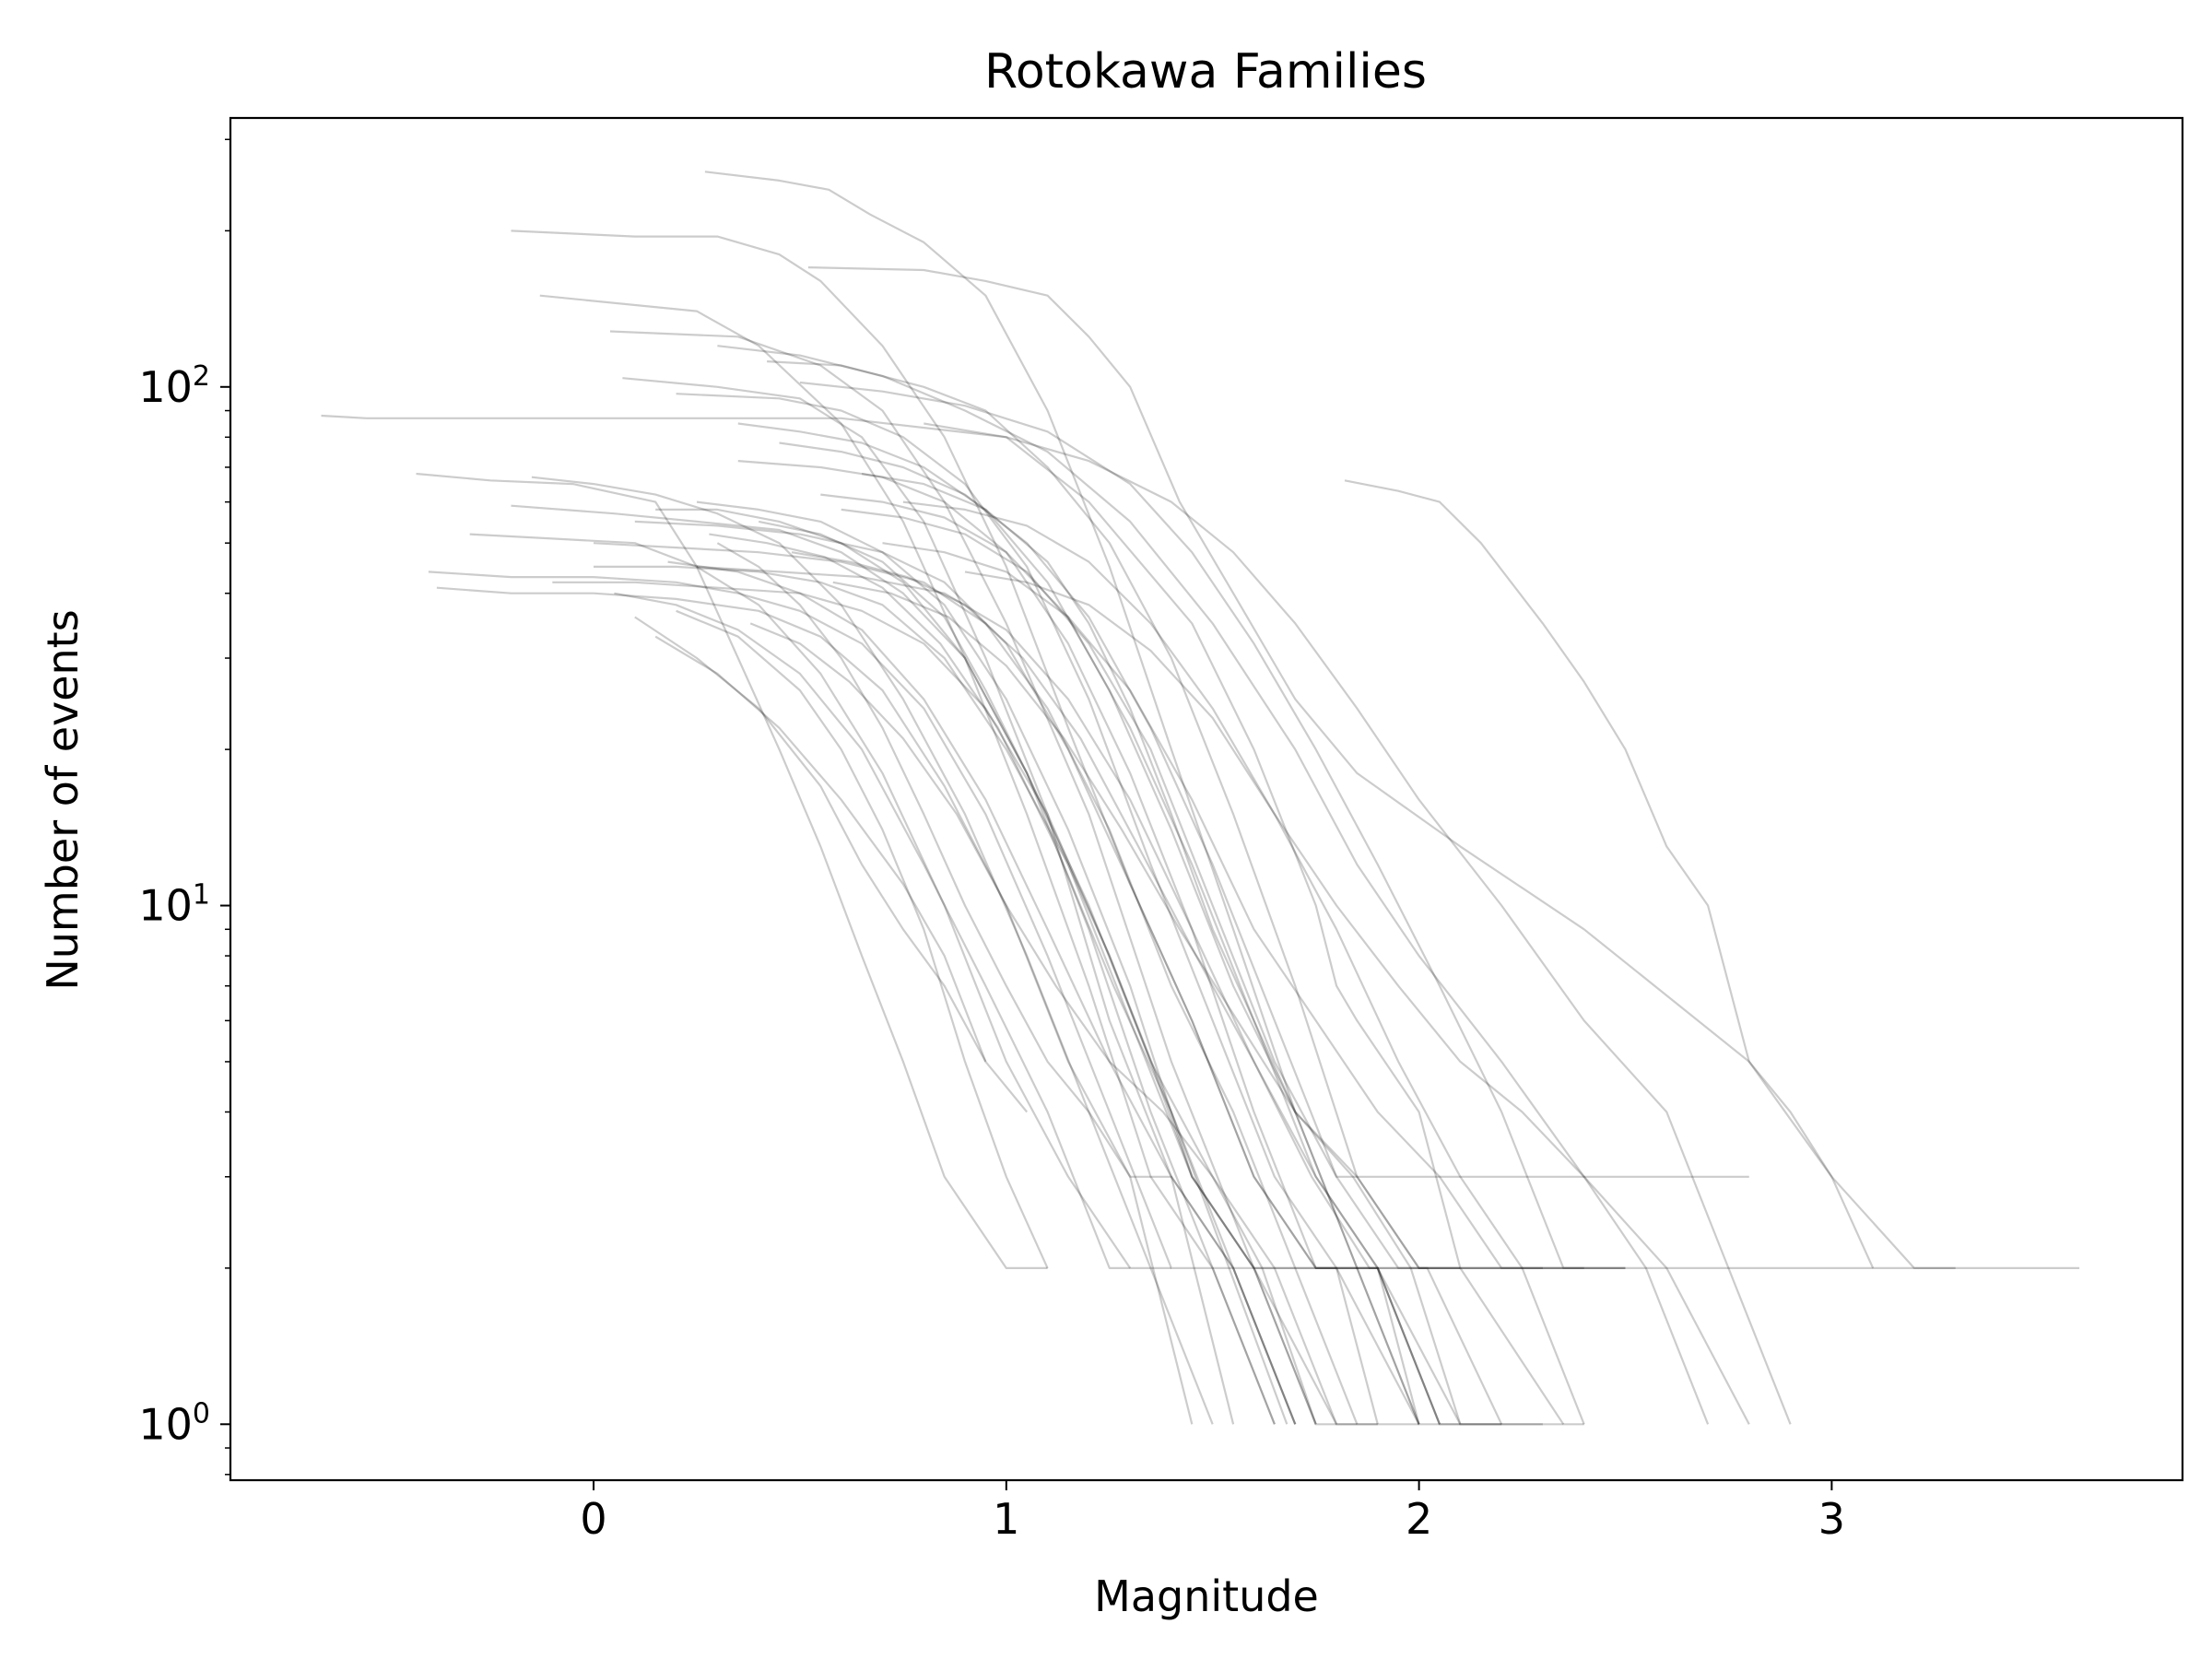  What do you see at coordinates (1831, 1519) in the screenshot?
I see `x-tick-label: 3` at bounding box center [1831, 1519].